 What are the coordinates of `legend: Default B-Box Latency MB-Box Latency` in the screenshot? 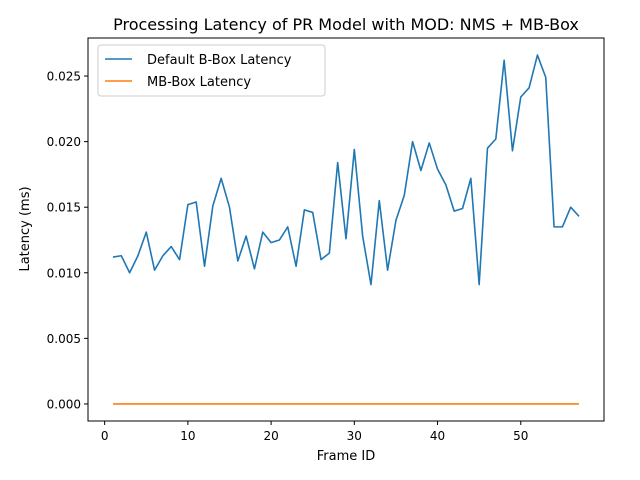 It's located at (211, 70).